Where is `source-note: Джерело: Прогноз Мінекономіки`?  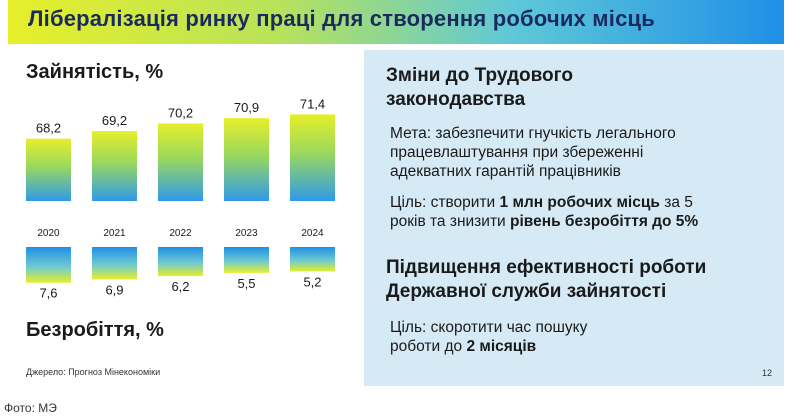
source-note: Джерело: Прогноз Мінекономіки is located at coordinates (93, 372).